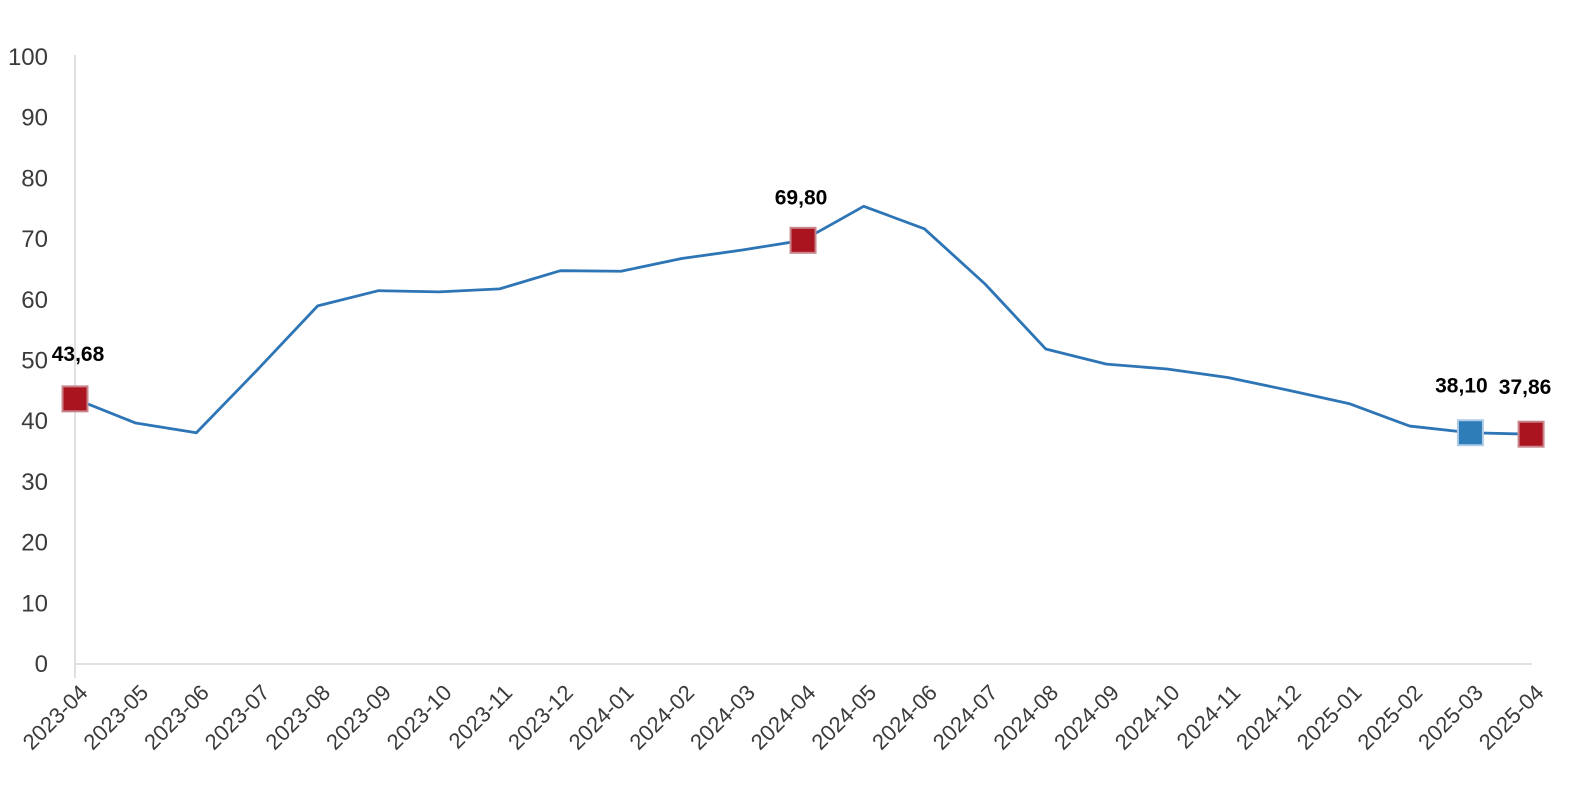 This screenshot has height=807, width=1580. I want to click on x-axis-tick-label: 2025-01, so click(1329, 717).